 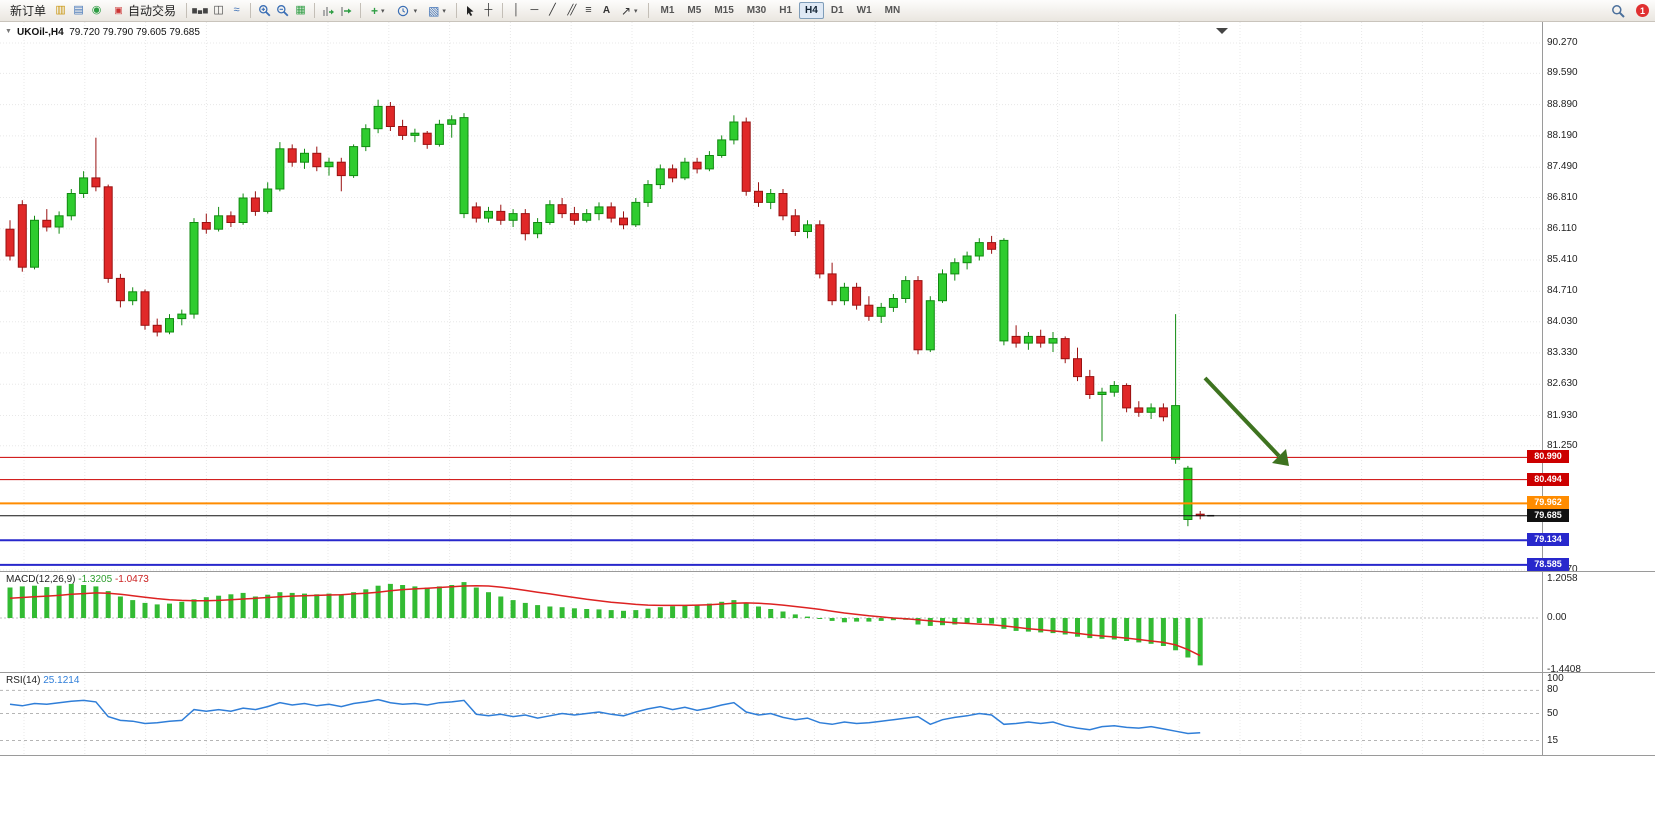 I want to click on fibonacci-icon: ≡, so click(x=588, y=10).